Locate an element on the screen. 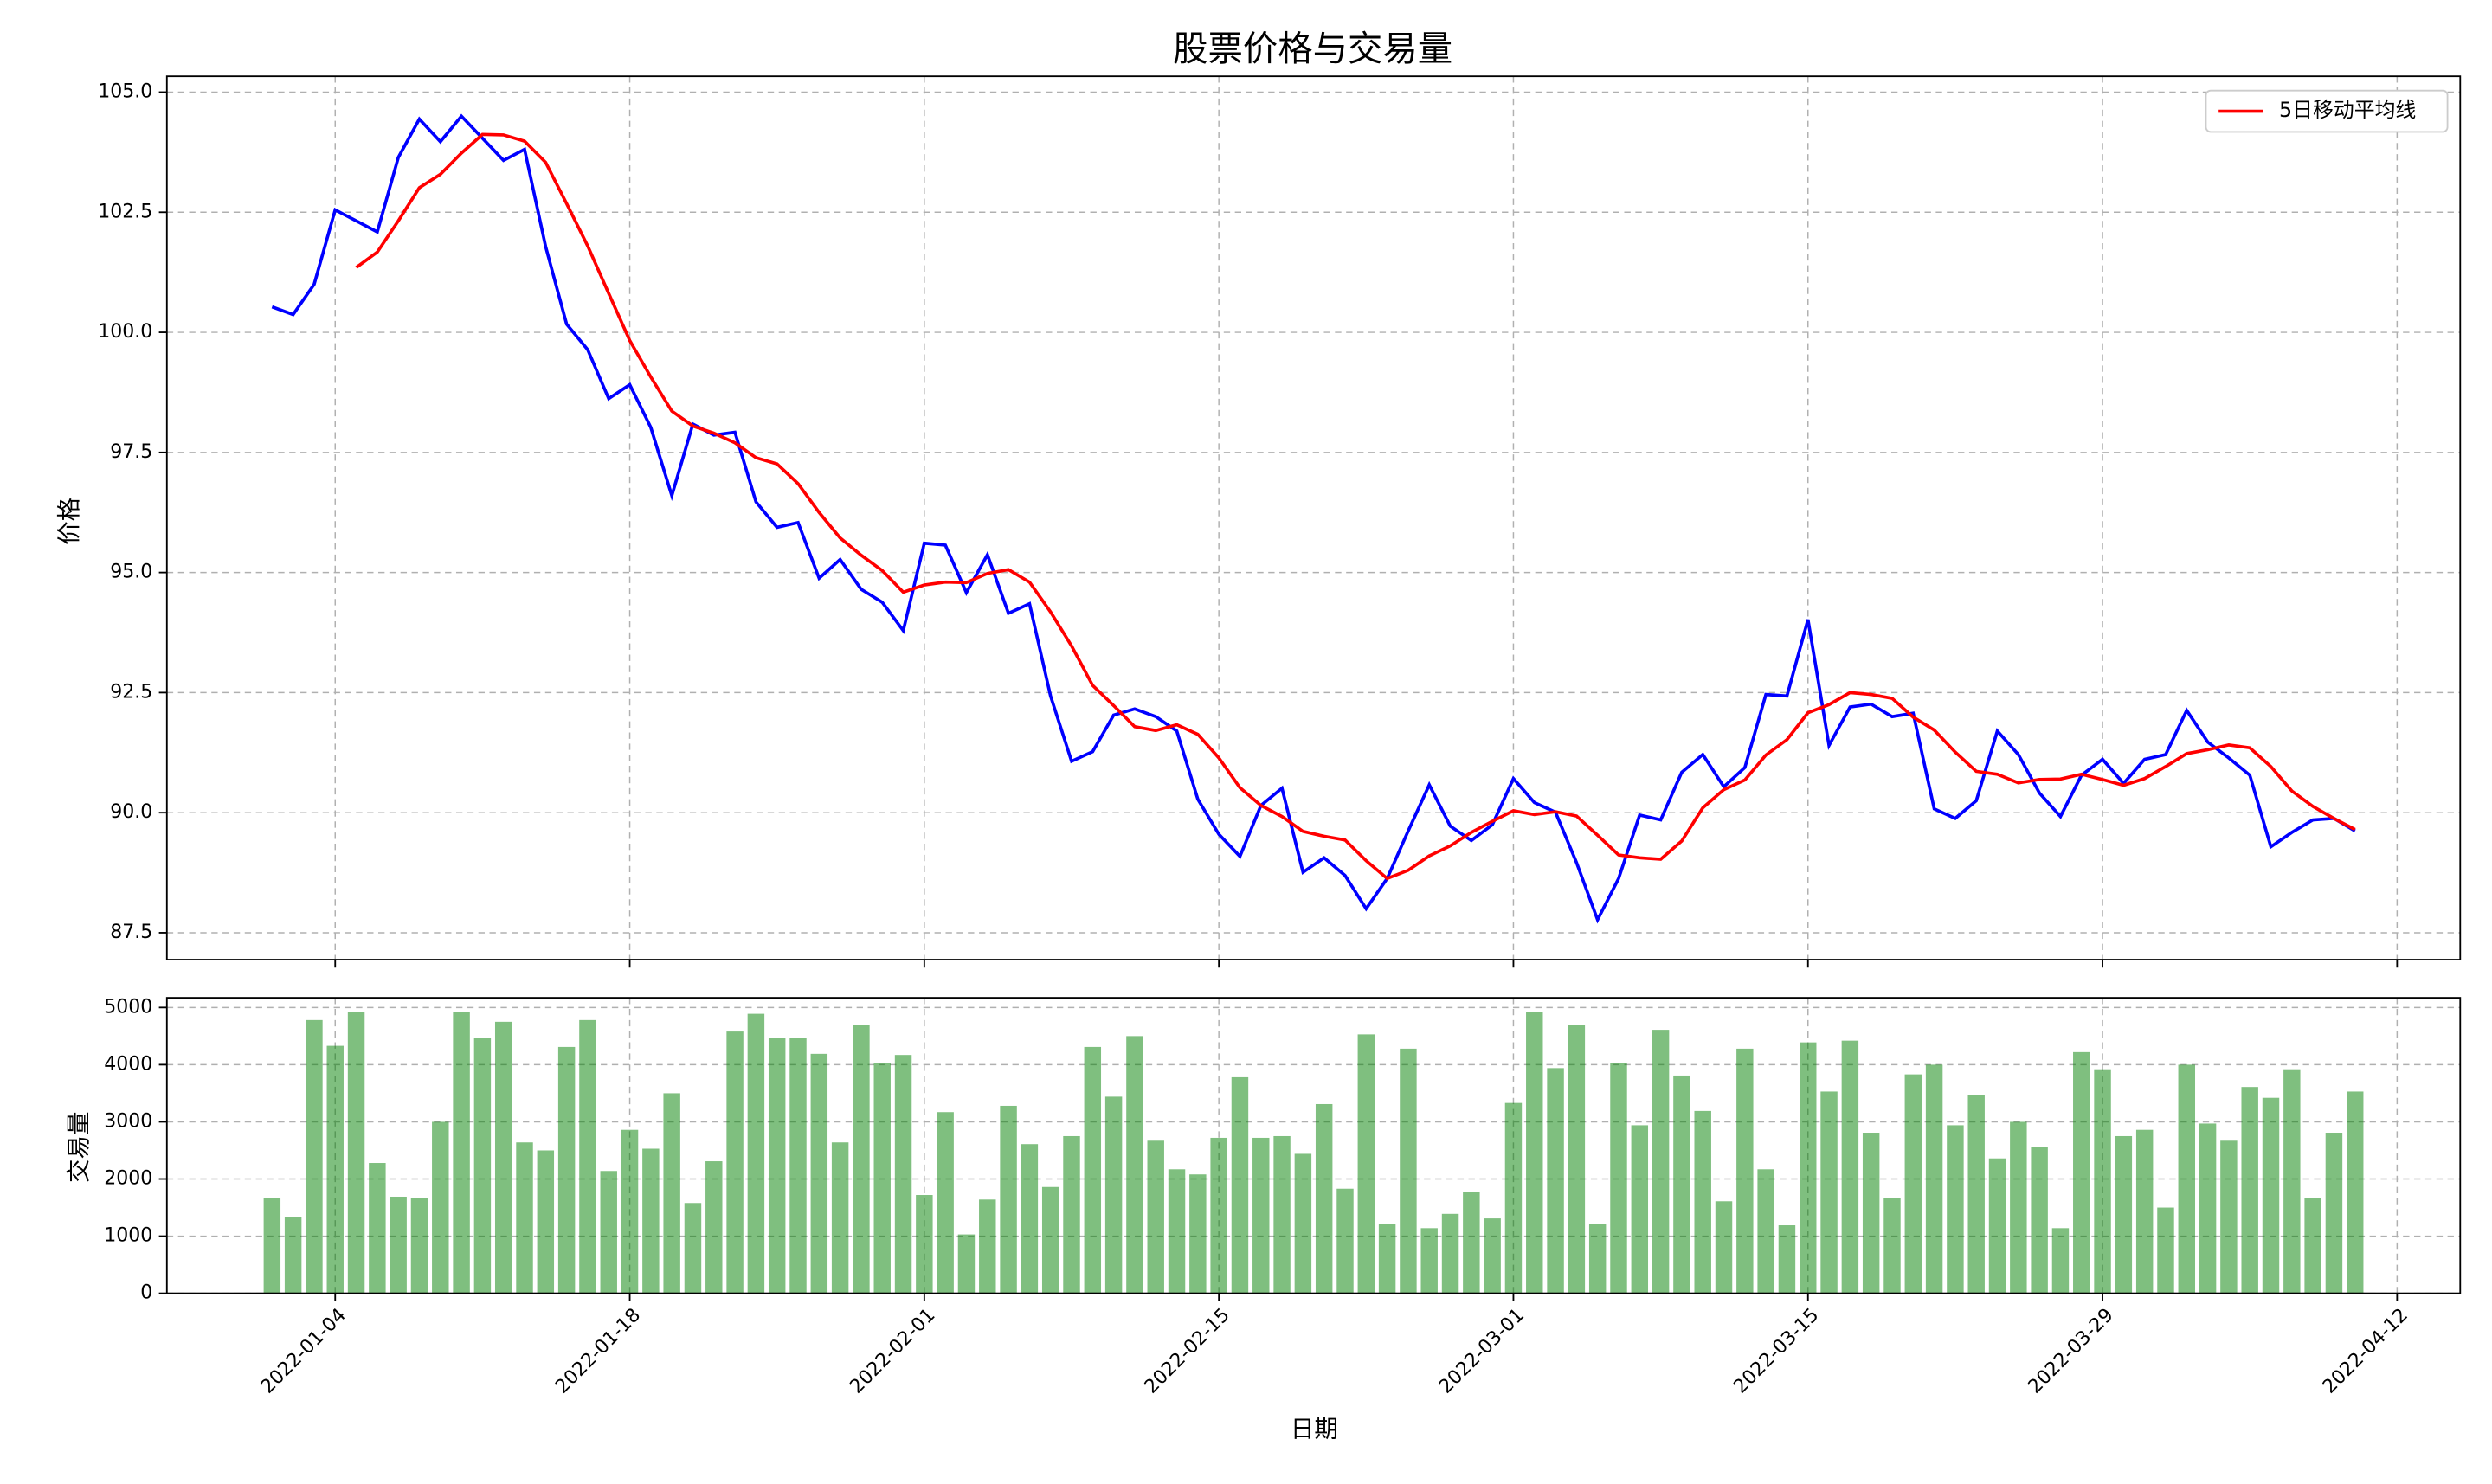 This screenshot has height=1484, width=2492. y-tick-label: 4000 is located at coordinates (128, 1064).